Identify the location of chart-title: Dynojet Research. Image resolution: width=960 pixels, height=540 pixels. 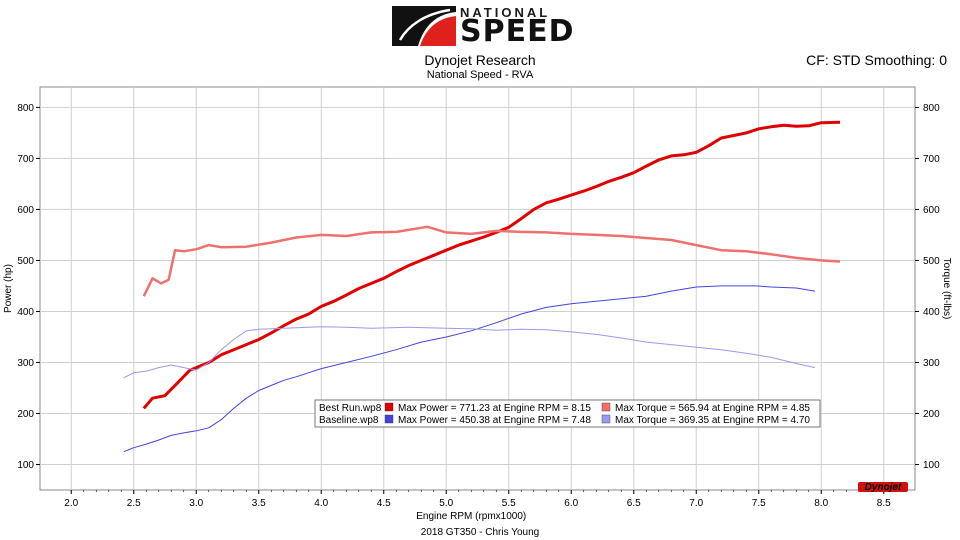
(480, 60).